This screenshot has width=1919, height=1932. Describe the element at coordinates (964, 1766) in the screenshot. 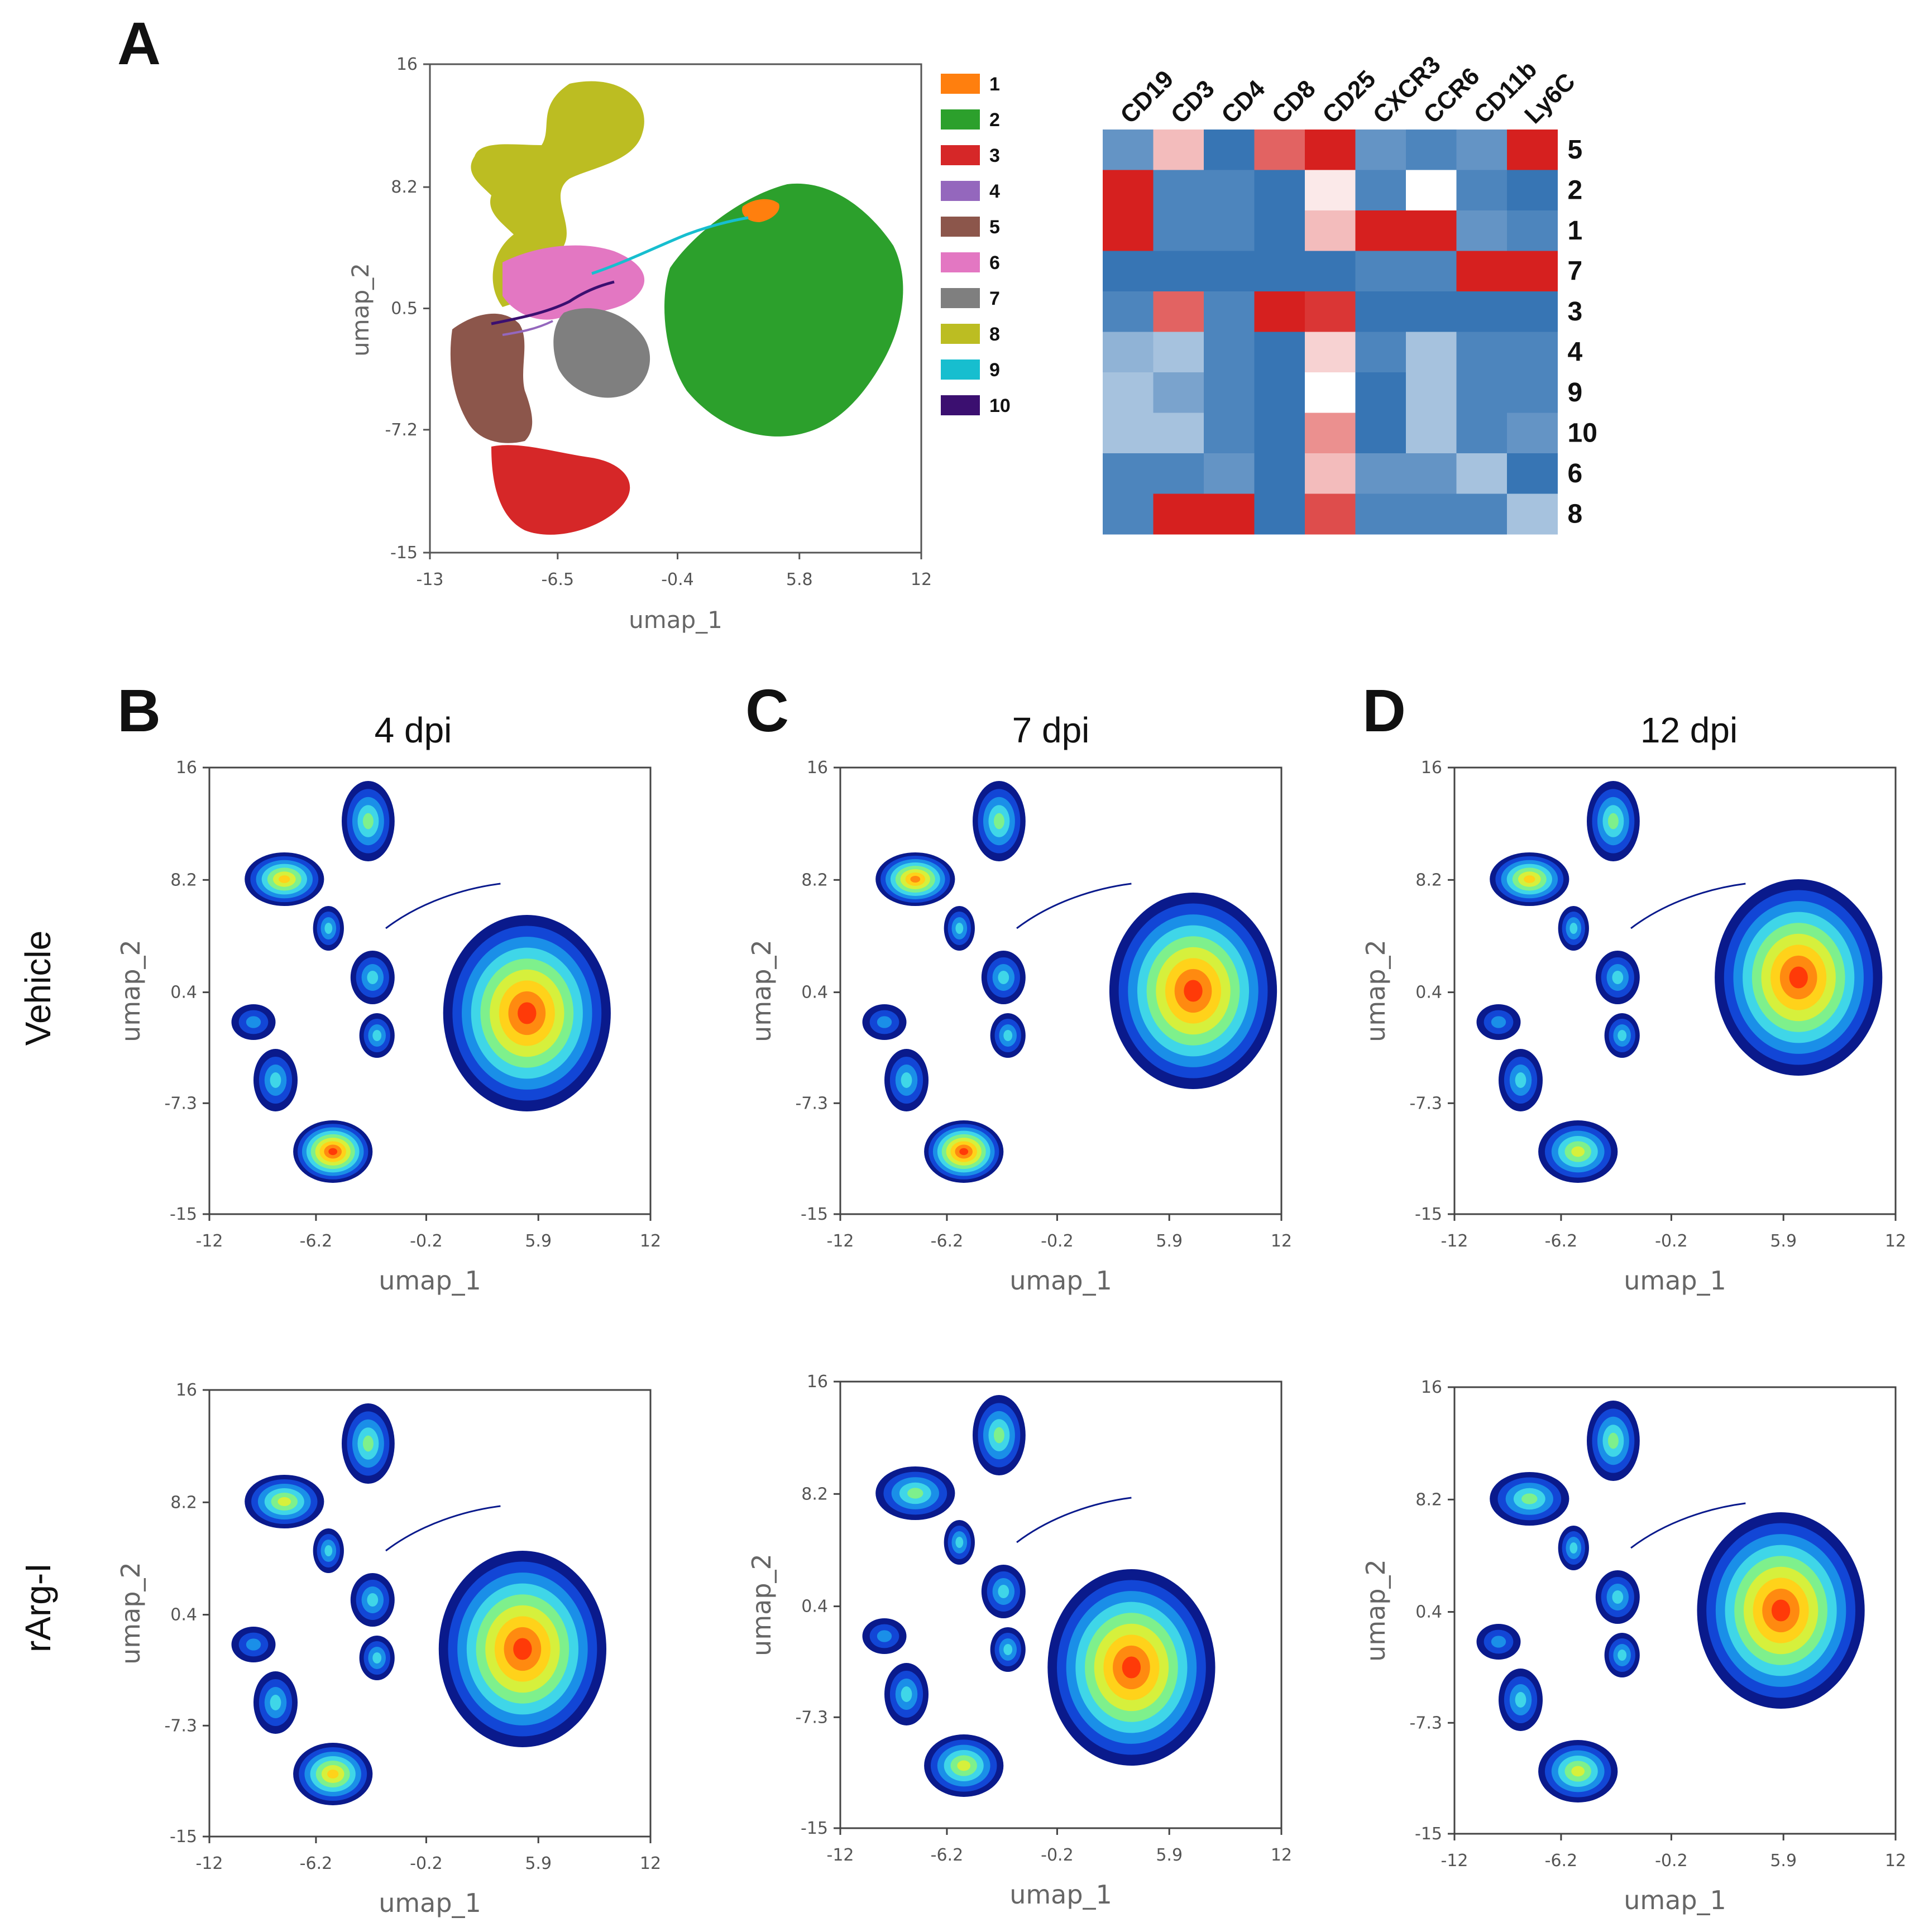

I see `bottom-island` at that location.